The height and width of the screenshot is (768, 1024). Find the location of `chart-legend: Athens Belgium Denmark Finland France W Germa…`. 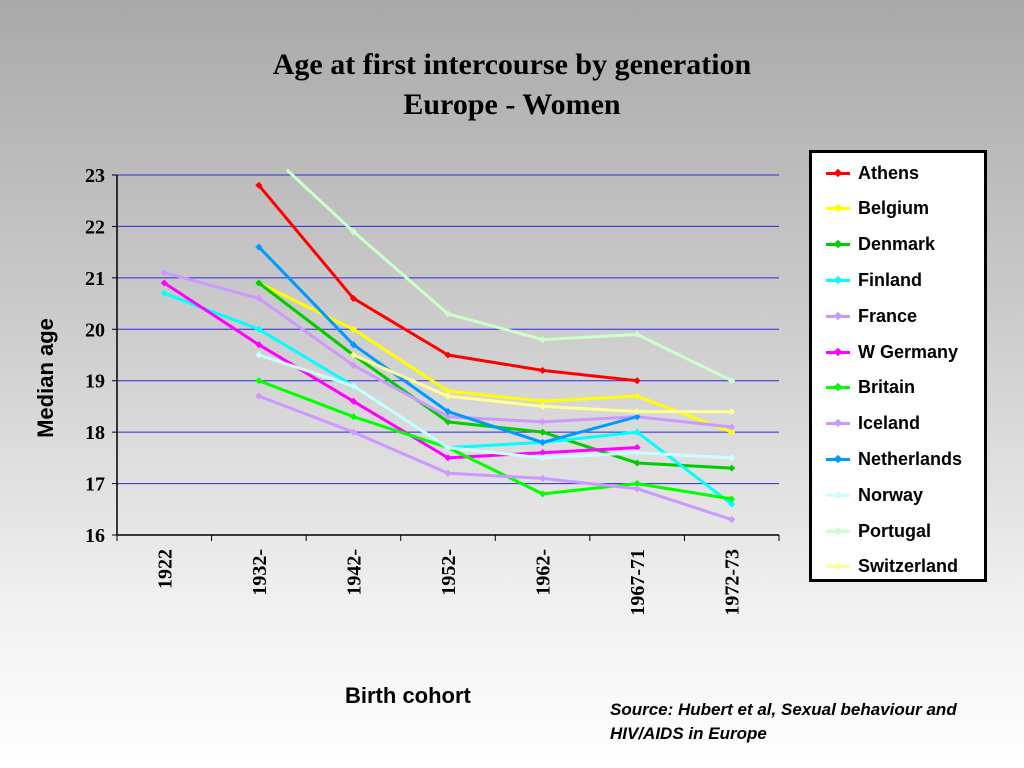

chart-legend: Athens Belgium Denmark Finland France W Germa… is located at coordinates (898, 366).